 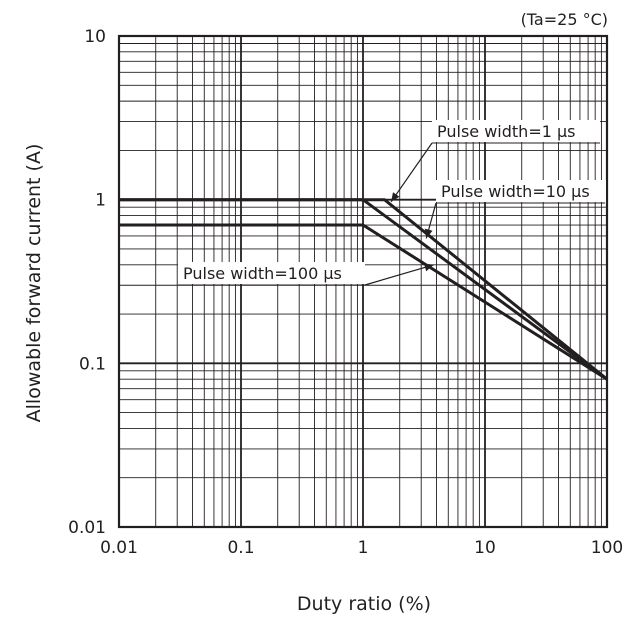 I want to click on y-tick-label: 0.01, so click(x=87, y=528).